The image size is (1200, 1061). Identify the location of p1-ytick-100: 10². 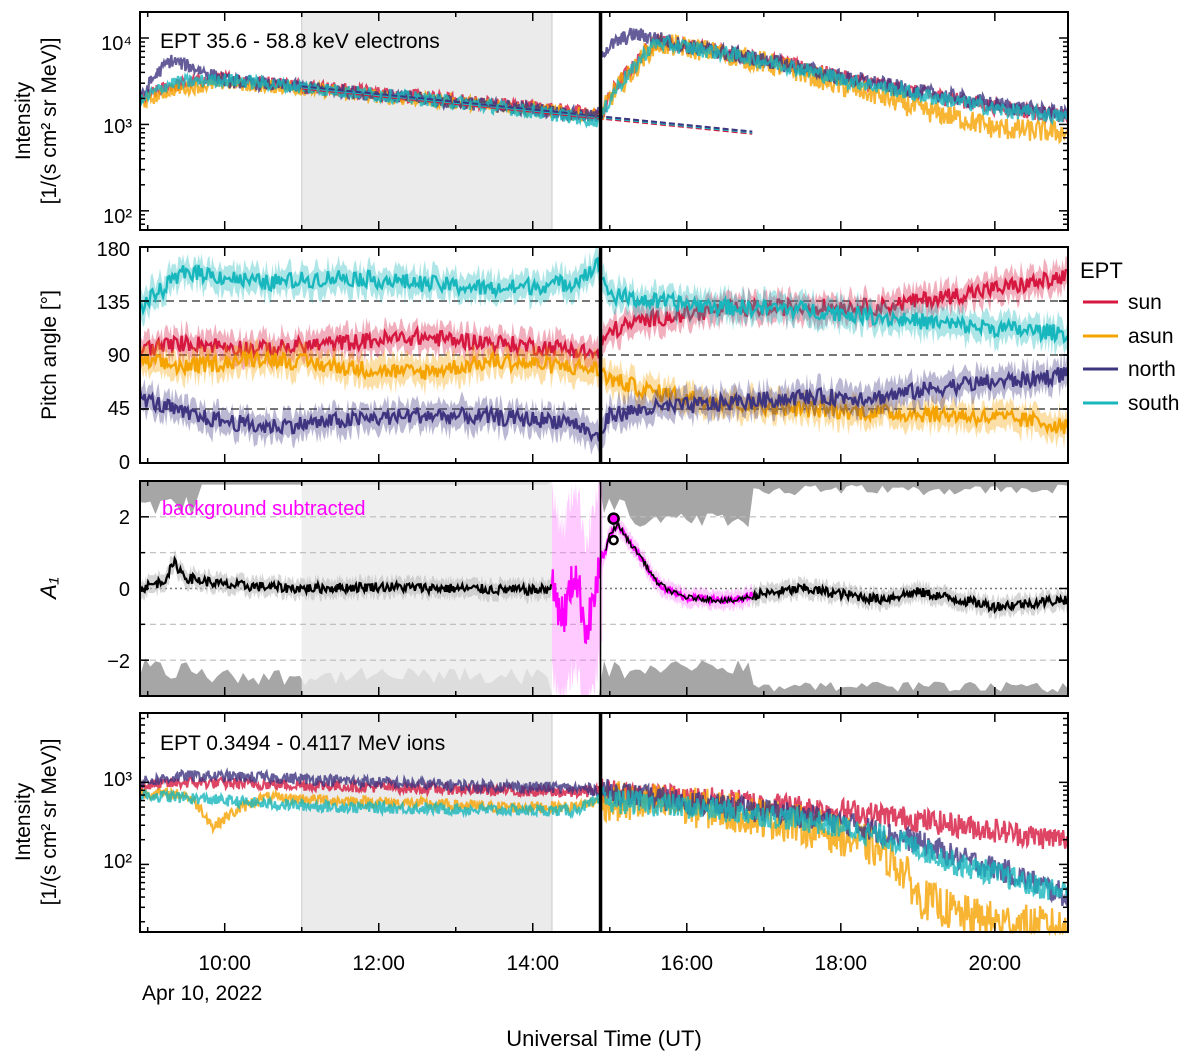
(117, 217).